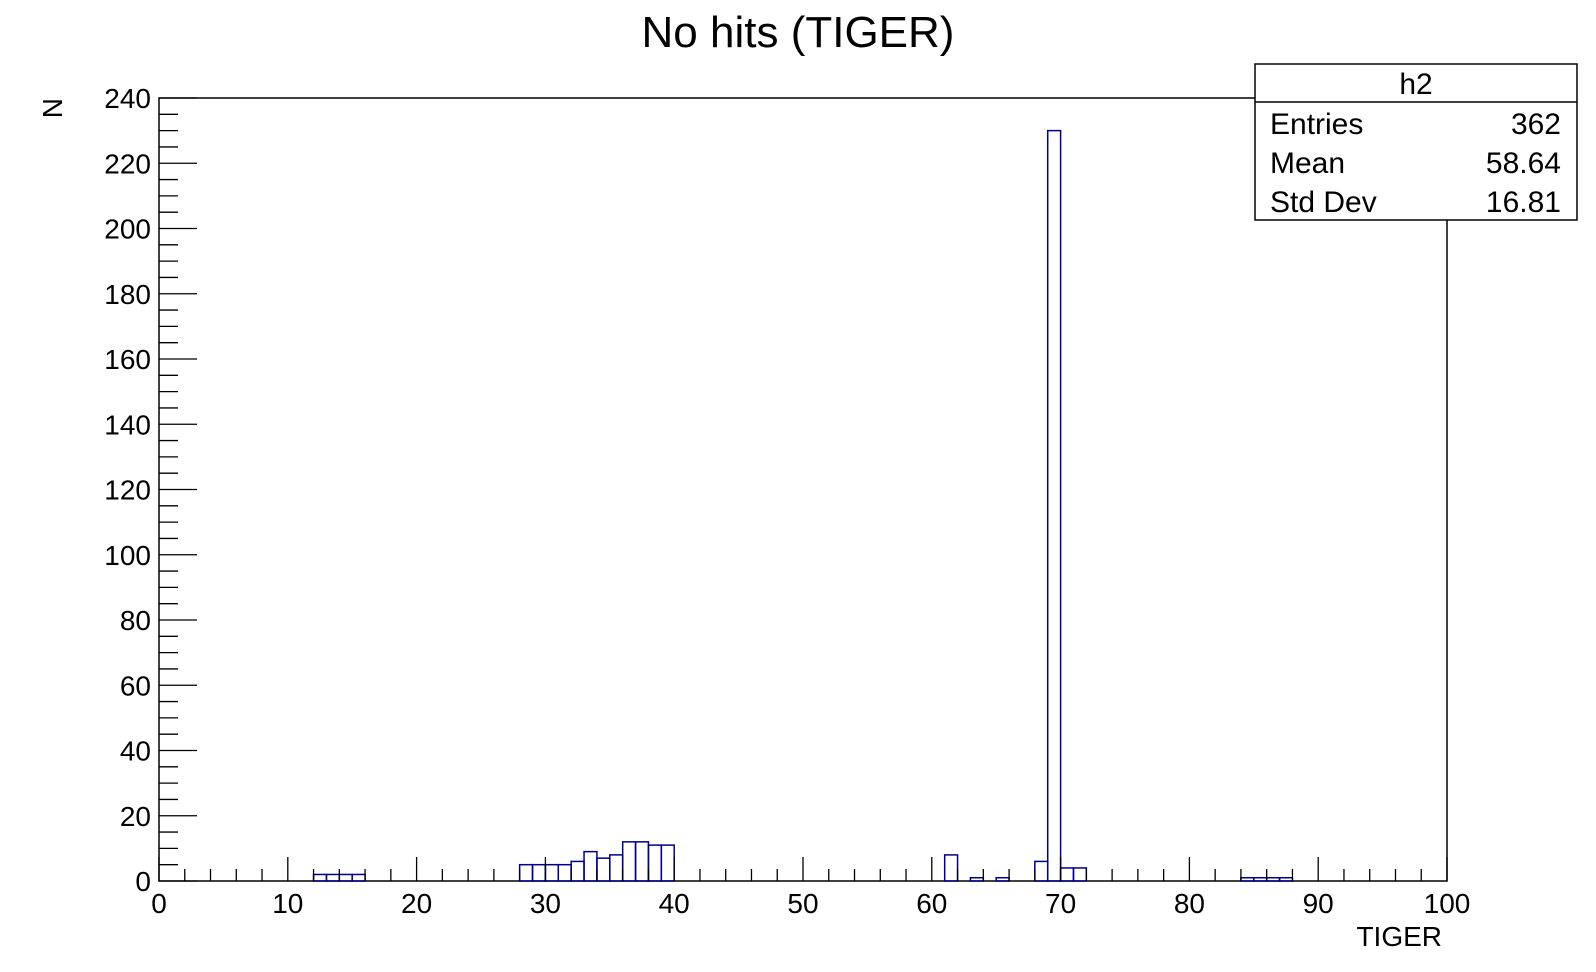  What do you see at coordinates (135, 816) in the screenshot?
I see `y-tick-label: 20` at bounding box center [135, 816].